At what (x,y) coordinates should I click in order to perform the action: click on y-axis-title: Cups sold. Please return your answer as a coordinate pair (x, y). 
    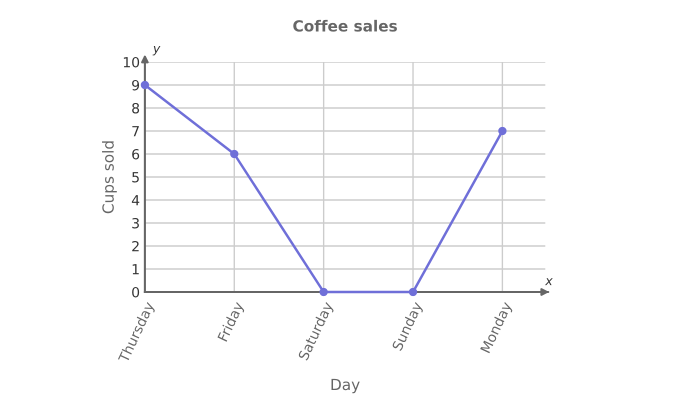
    Looking at the image, I should click on (109, 177).